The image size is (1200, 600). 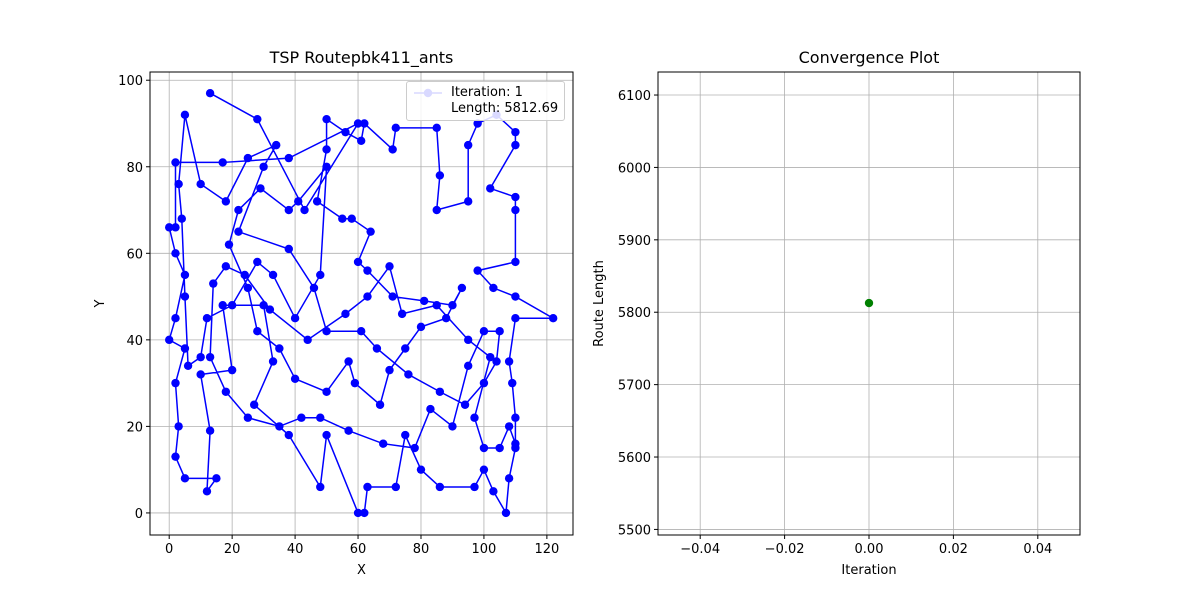 What do you see at coordinates (484, 549) in the screenshot?
I see `x-tick-label: 100` at bounding box center [484, 549].